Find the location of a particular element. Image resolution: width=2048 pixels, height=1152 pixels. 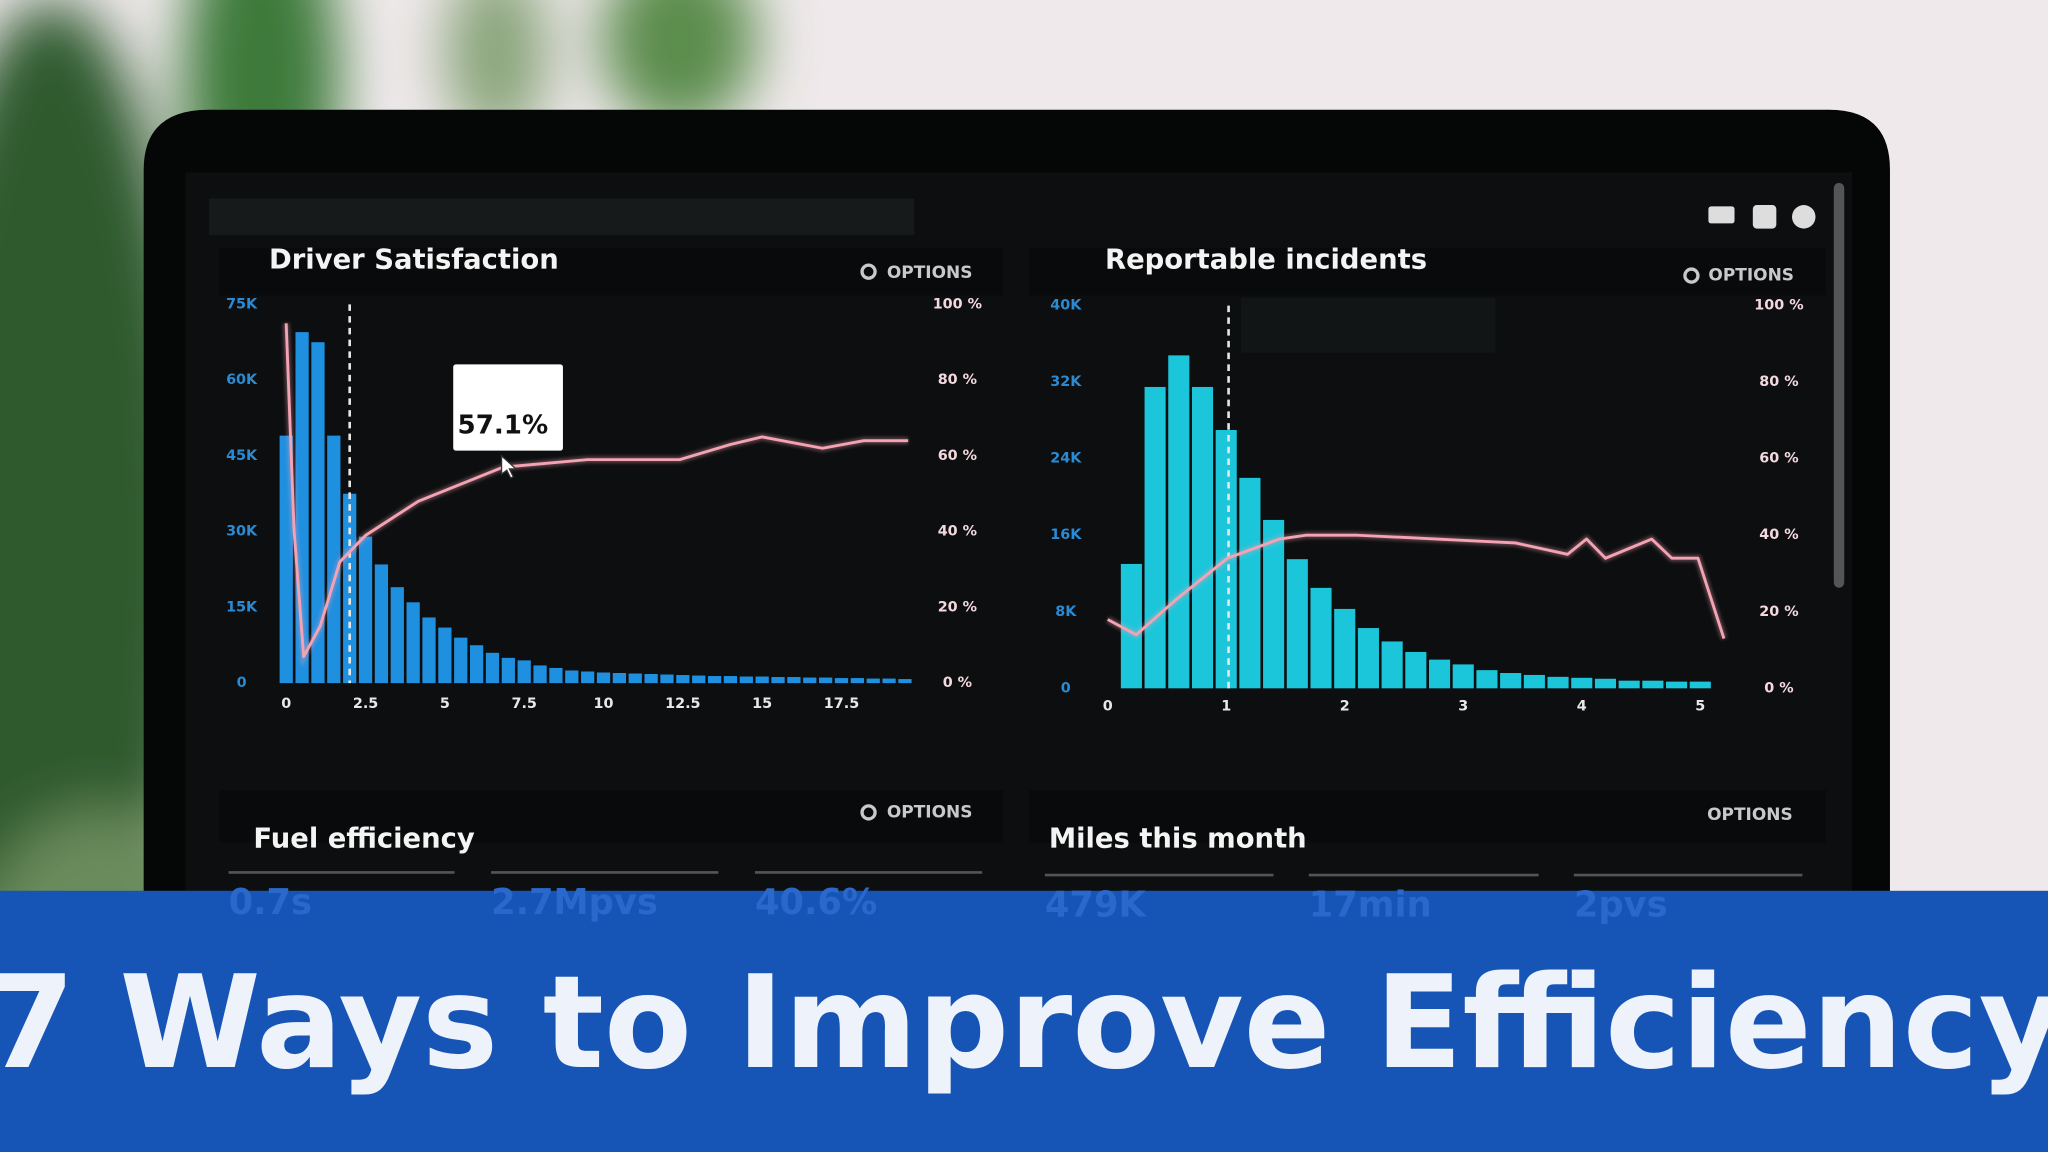

cursor is located at coordinates (509, 466).